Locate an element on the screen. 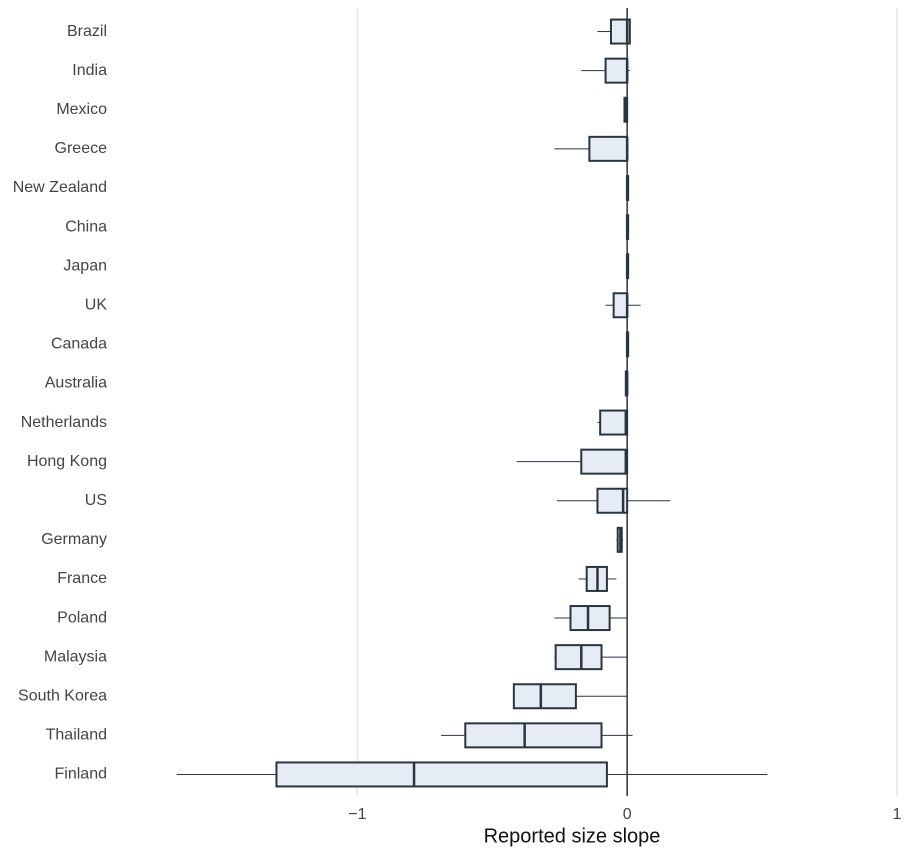 This screenshot has width=909, height=862. x-tick-label: 0 is located at coordinates (627, 814).